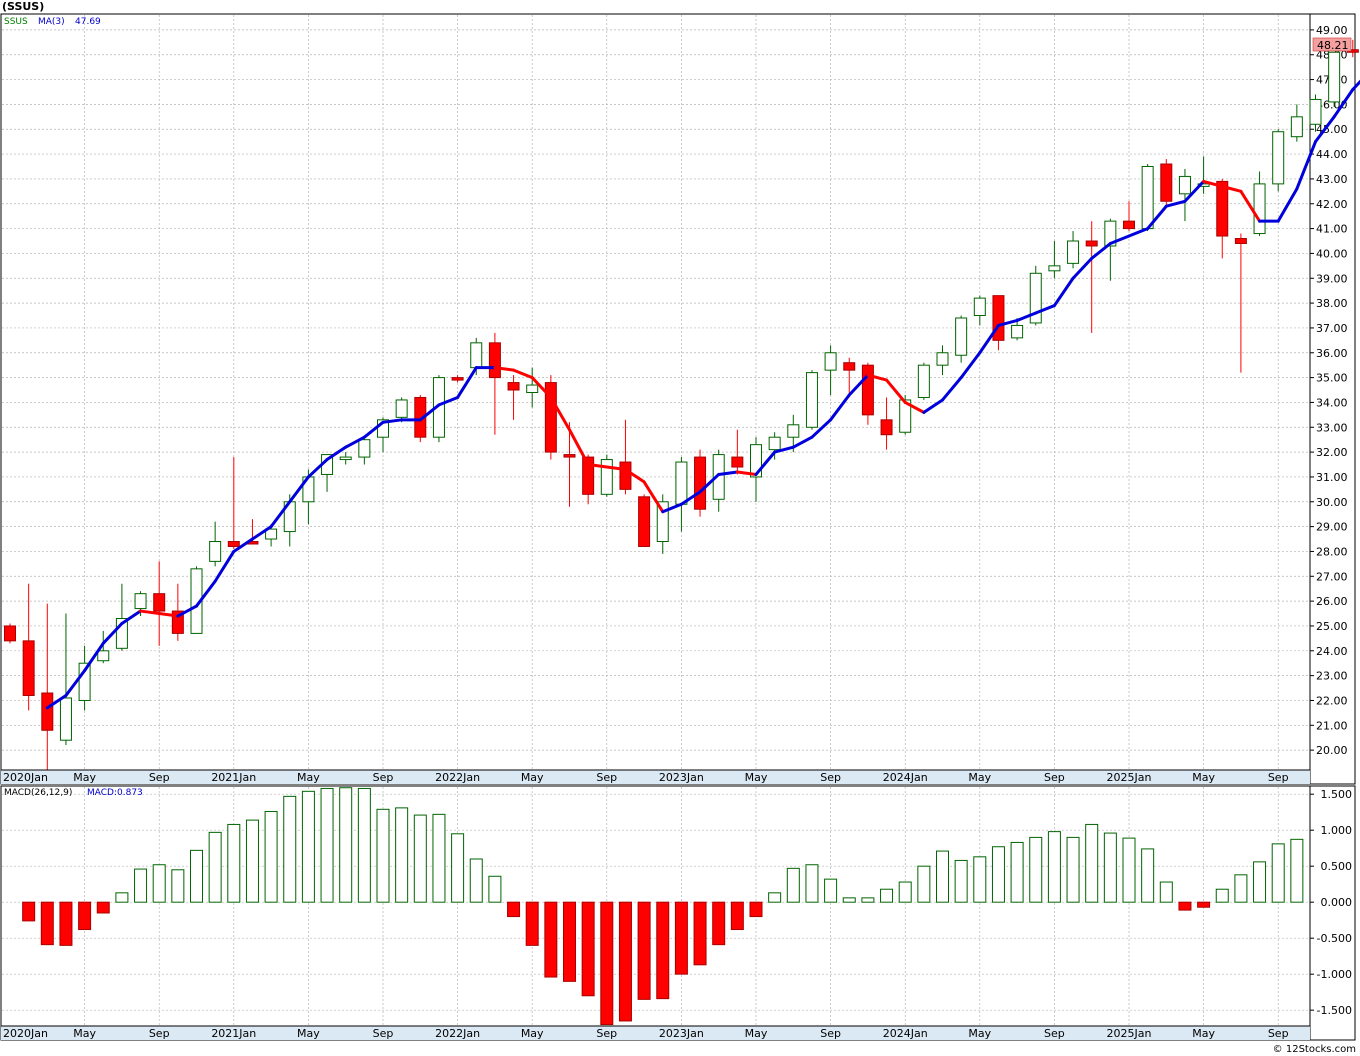 The image size is (1360, 1056). Describe the element at coordinates (1332, 700) in the screenshot. I see `price-tick-label: 22.00` at that location.